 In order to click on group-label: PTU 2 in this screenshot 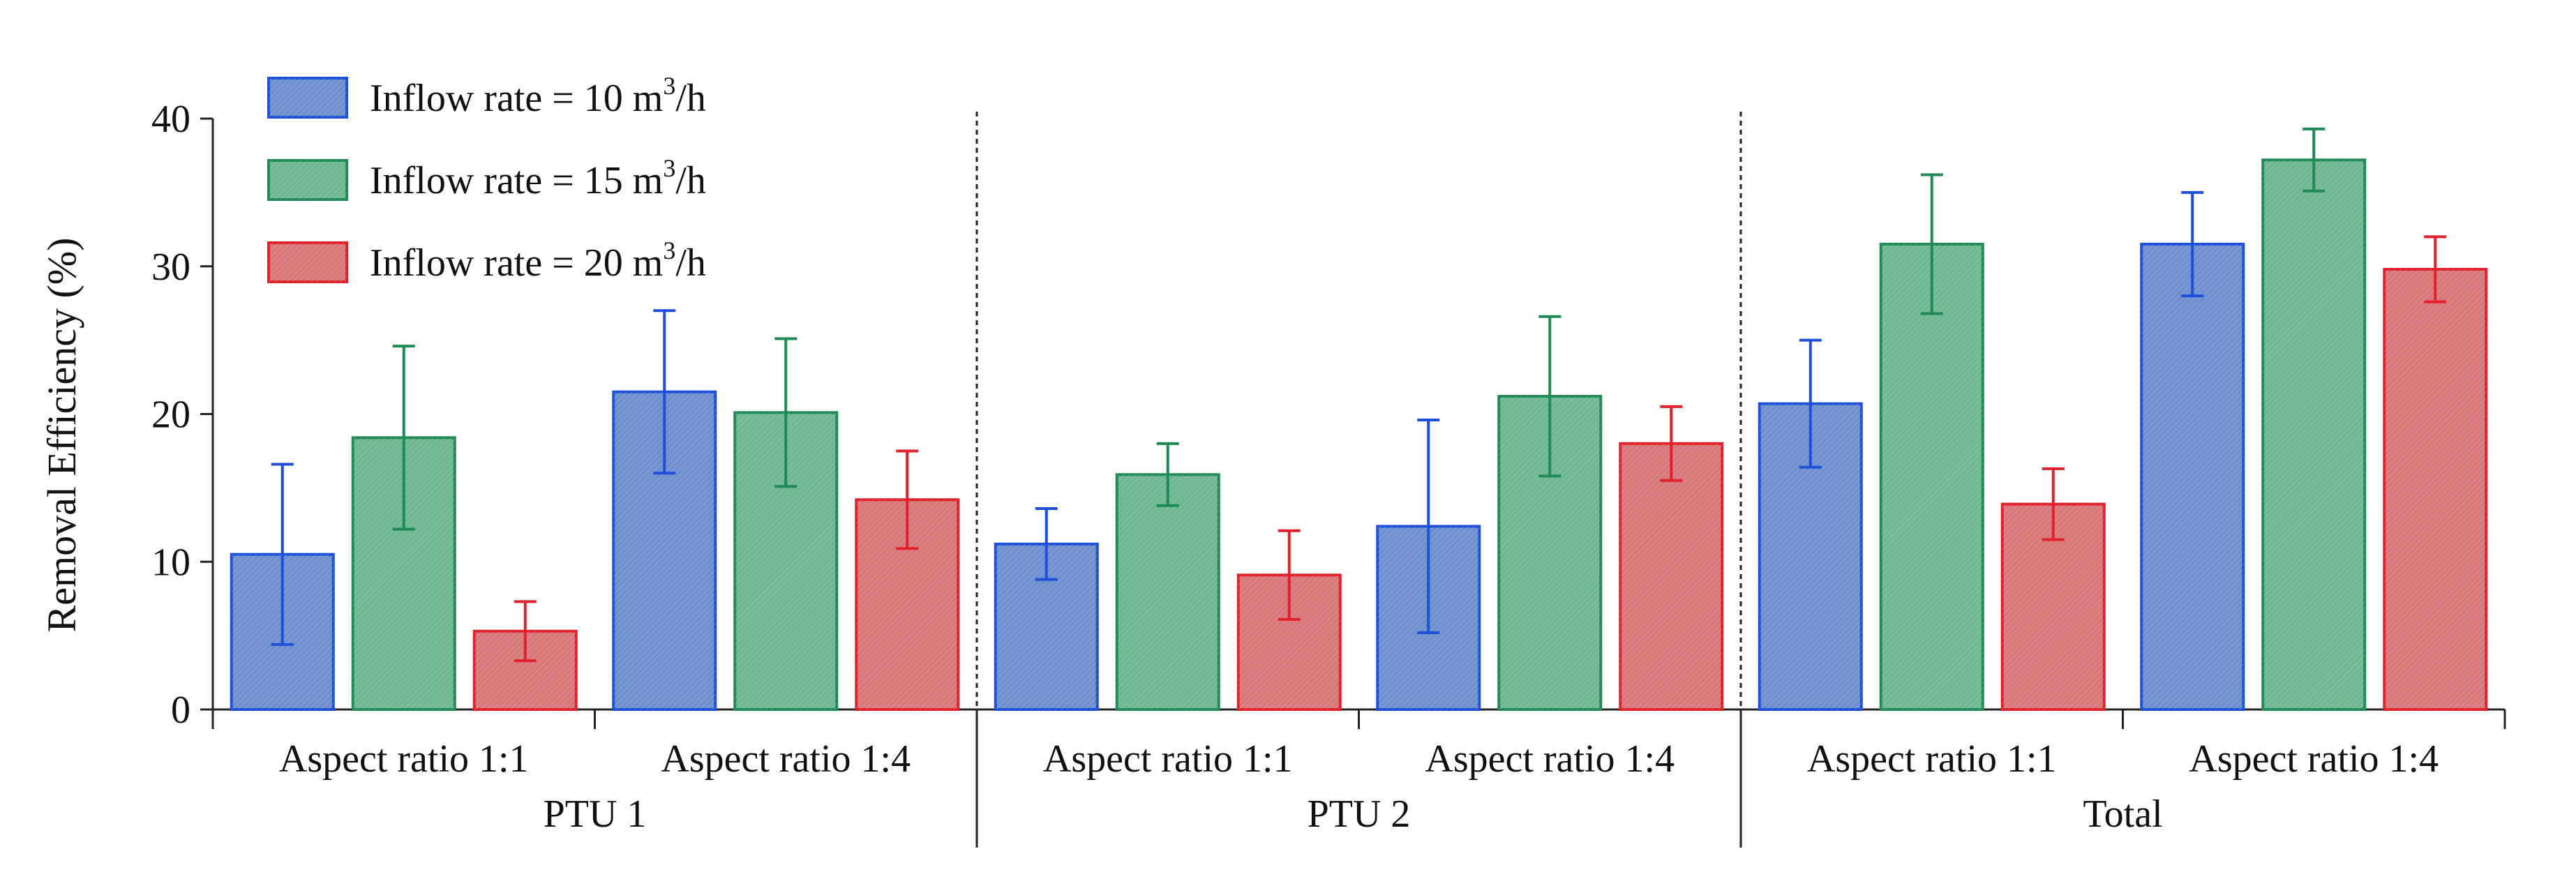, I will do `click(1359, 814)`.